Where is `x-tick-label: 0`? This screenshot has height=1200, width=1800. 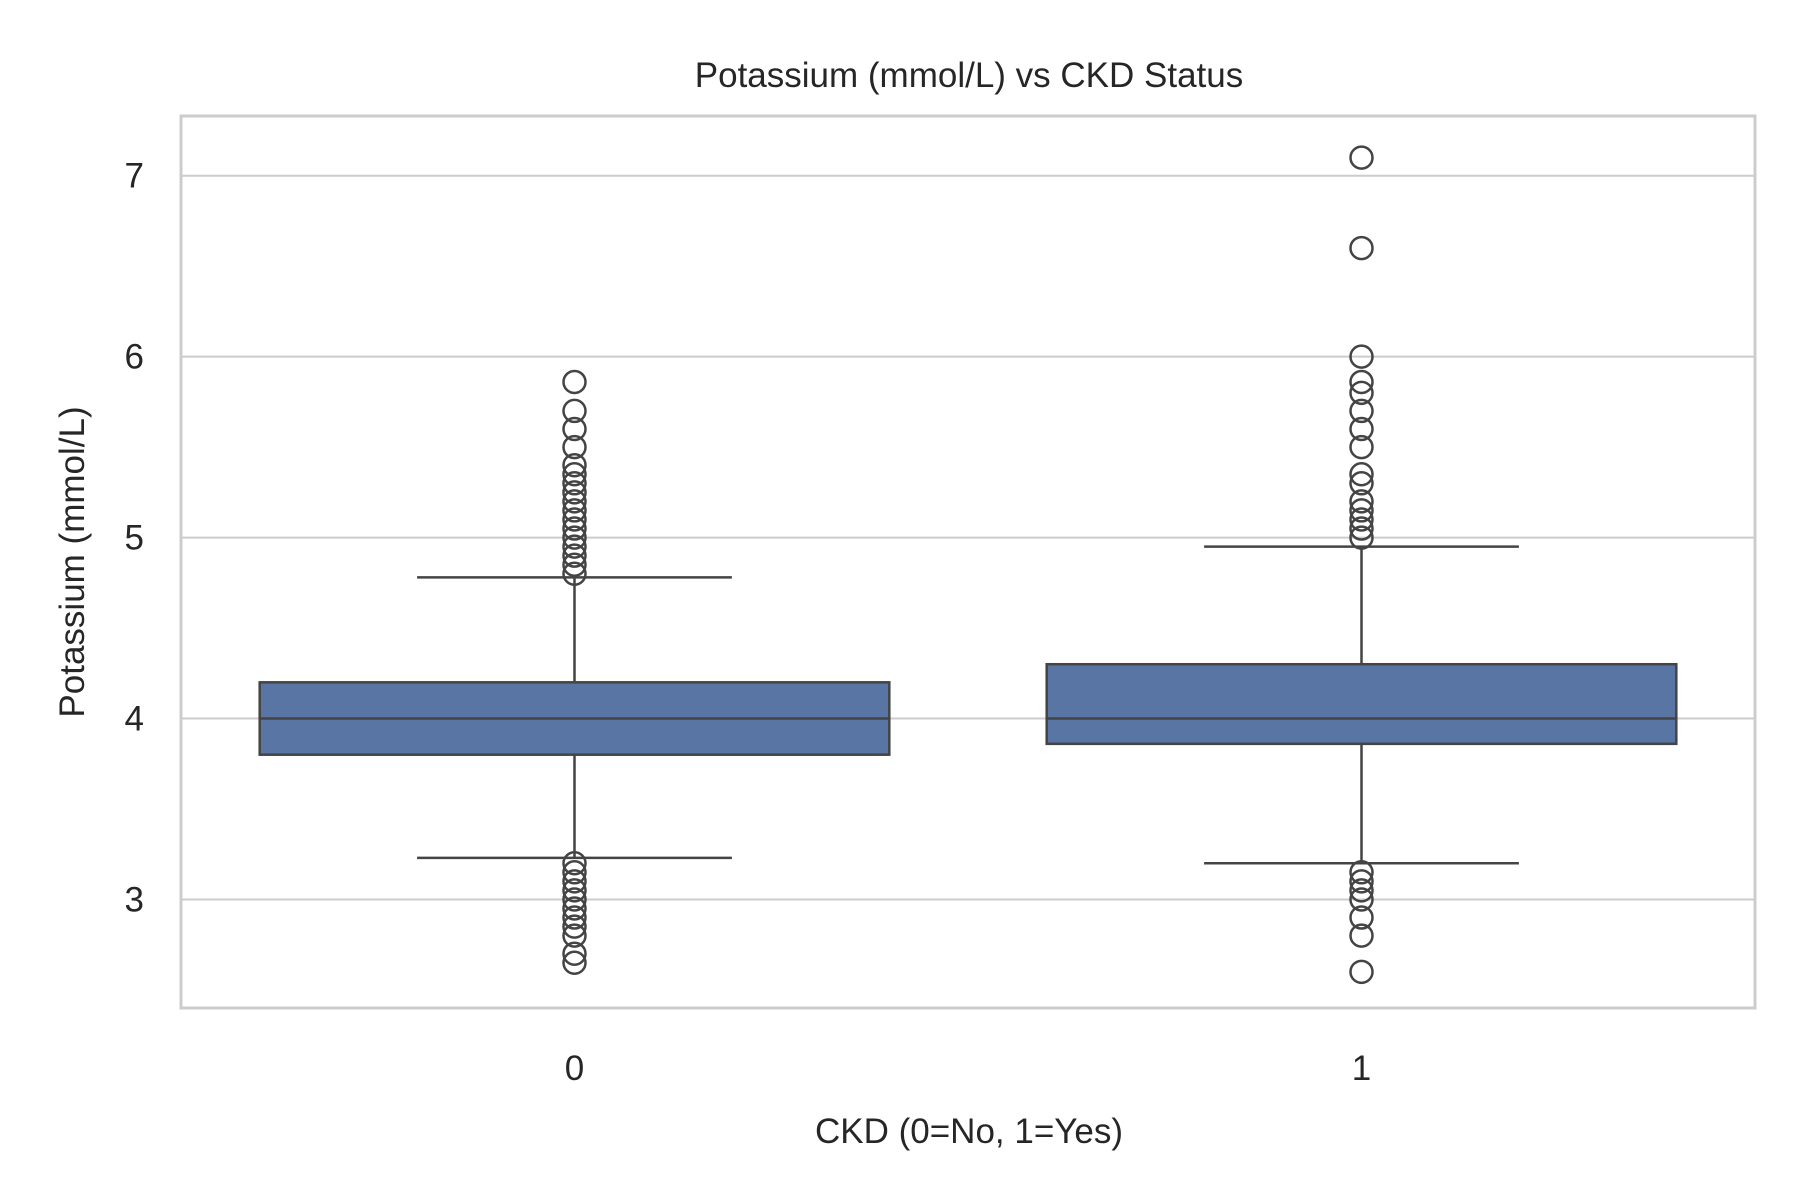 x-tick-label: 0 is located at coordinates (574, 1068).